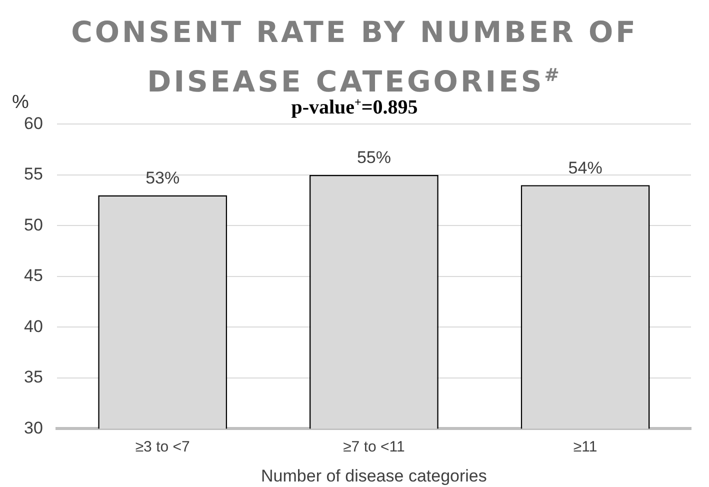 The width and height of the screenshot is (709, 487). I want to click on y-tick-label: 50, so click(33, 224).